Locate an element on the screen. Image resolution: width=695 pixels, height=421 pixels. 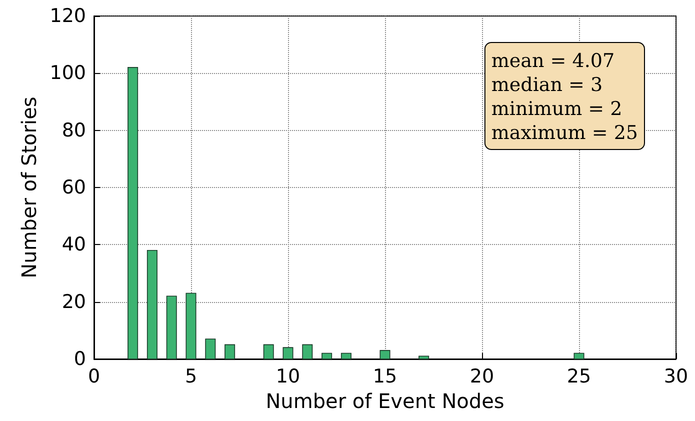
x-axis-title: Number of Event Nodes is located at coordinates (385, 400).